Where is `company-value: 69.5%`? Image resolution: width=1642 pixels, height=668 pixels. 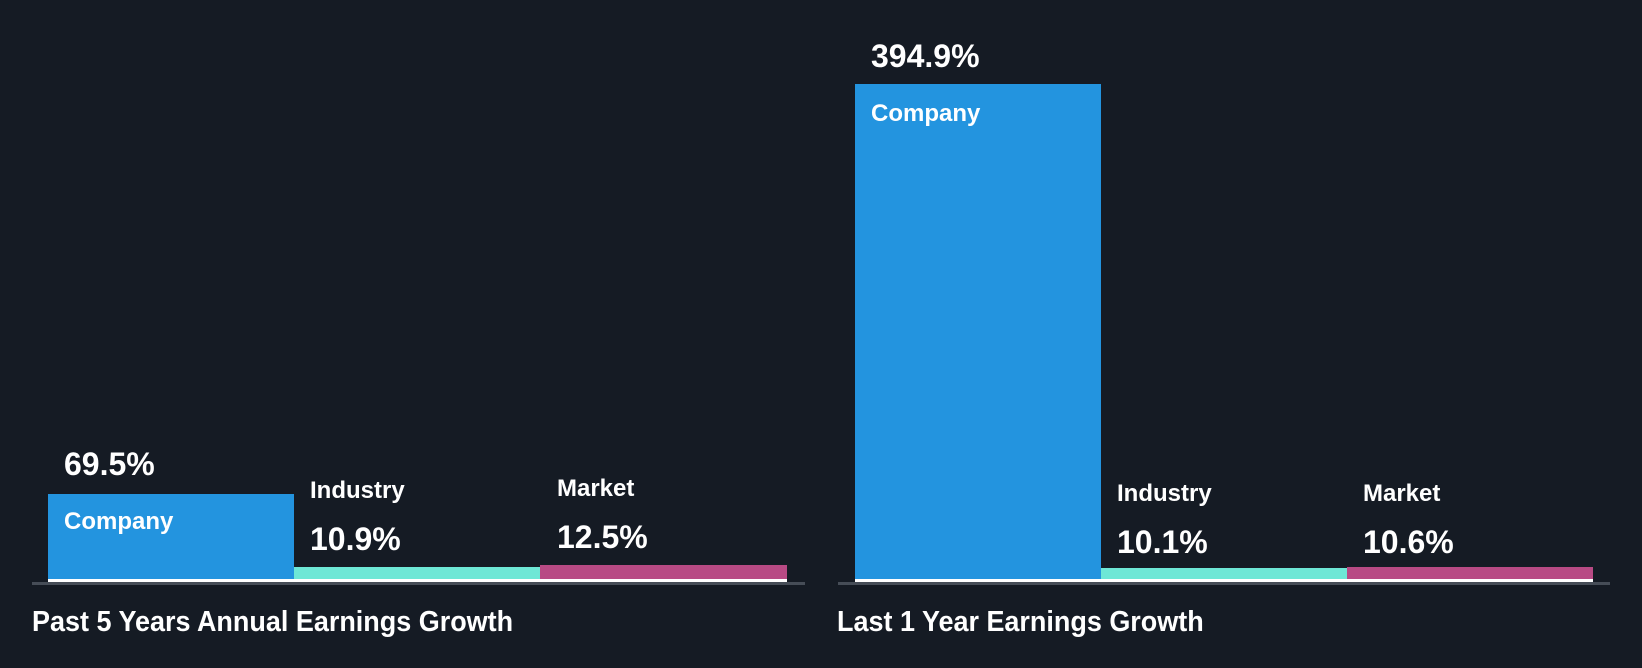 company-value: 69.5% is located at coordinates (109, 464).